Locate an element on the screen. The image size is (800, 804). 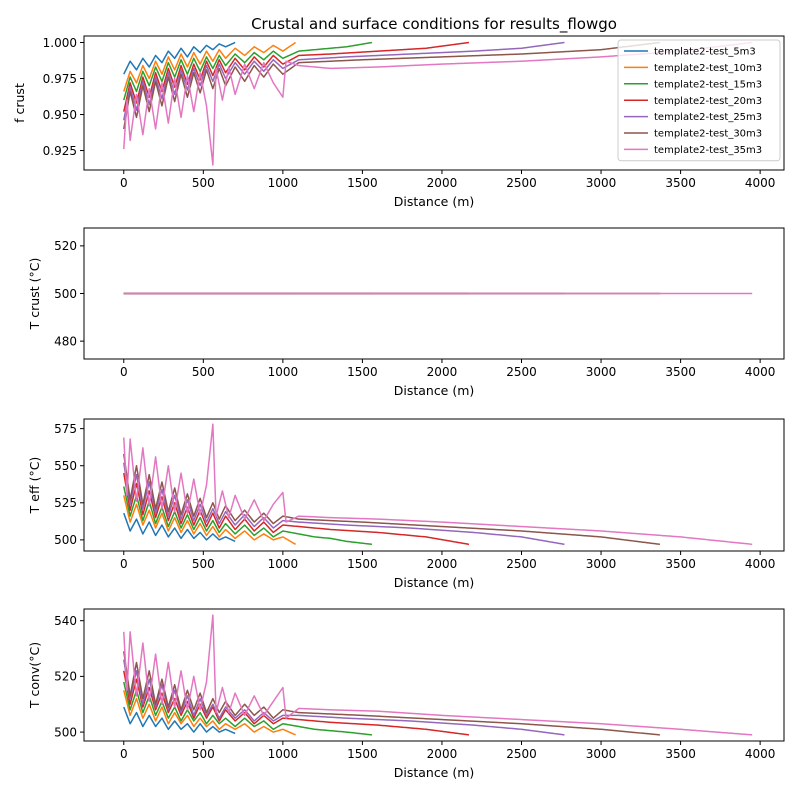
y-tick-label: 480 is located at coordinates (65, 341).